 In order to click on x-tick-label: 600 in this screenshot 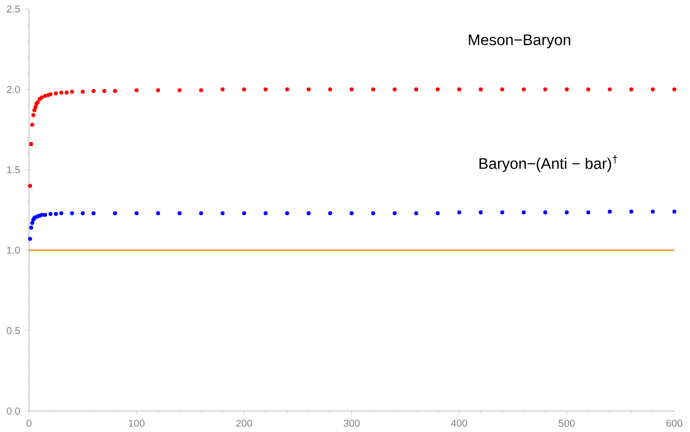, I will do `click(674, 423)`.